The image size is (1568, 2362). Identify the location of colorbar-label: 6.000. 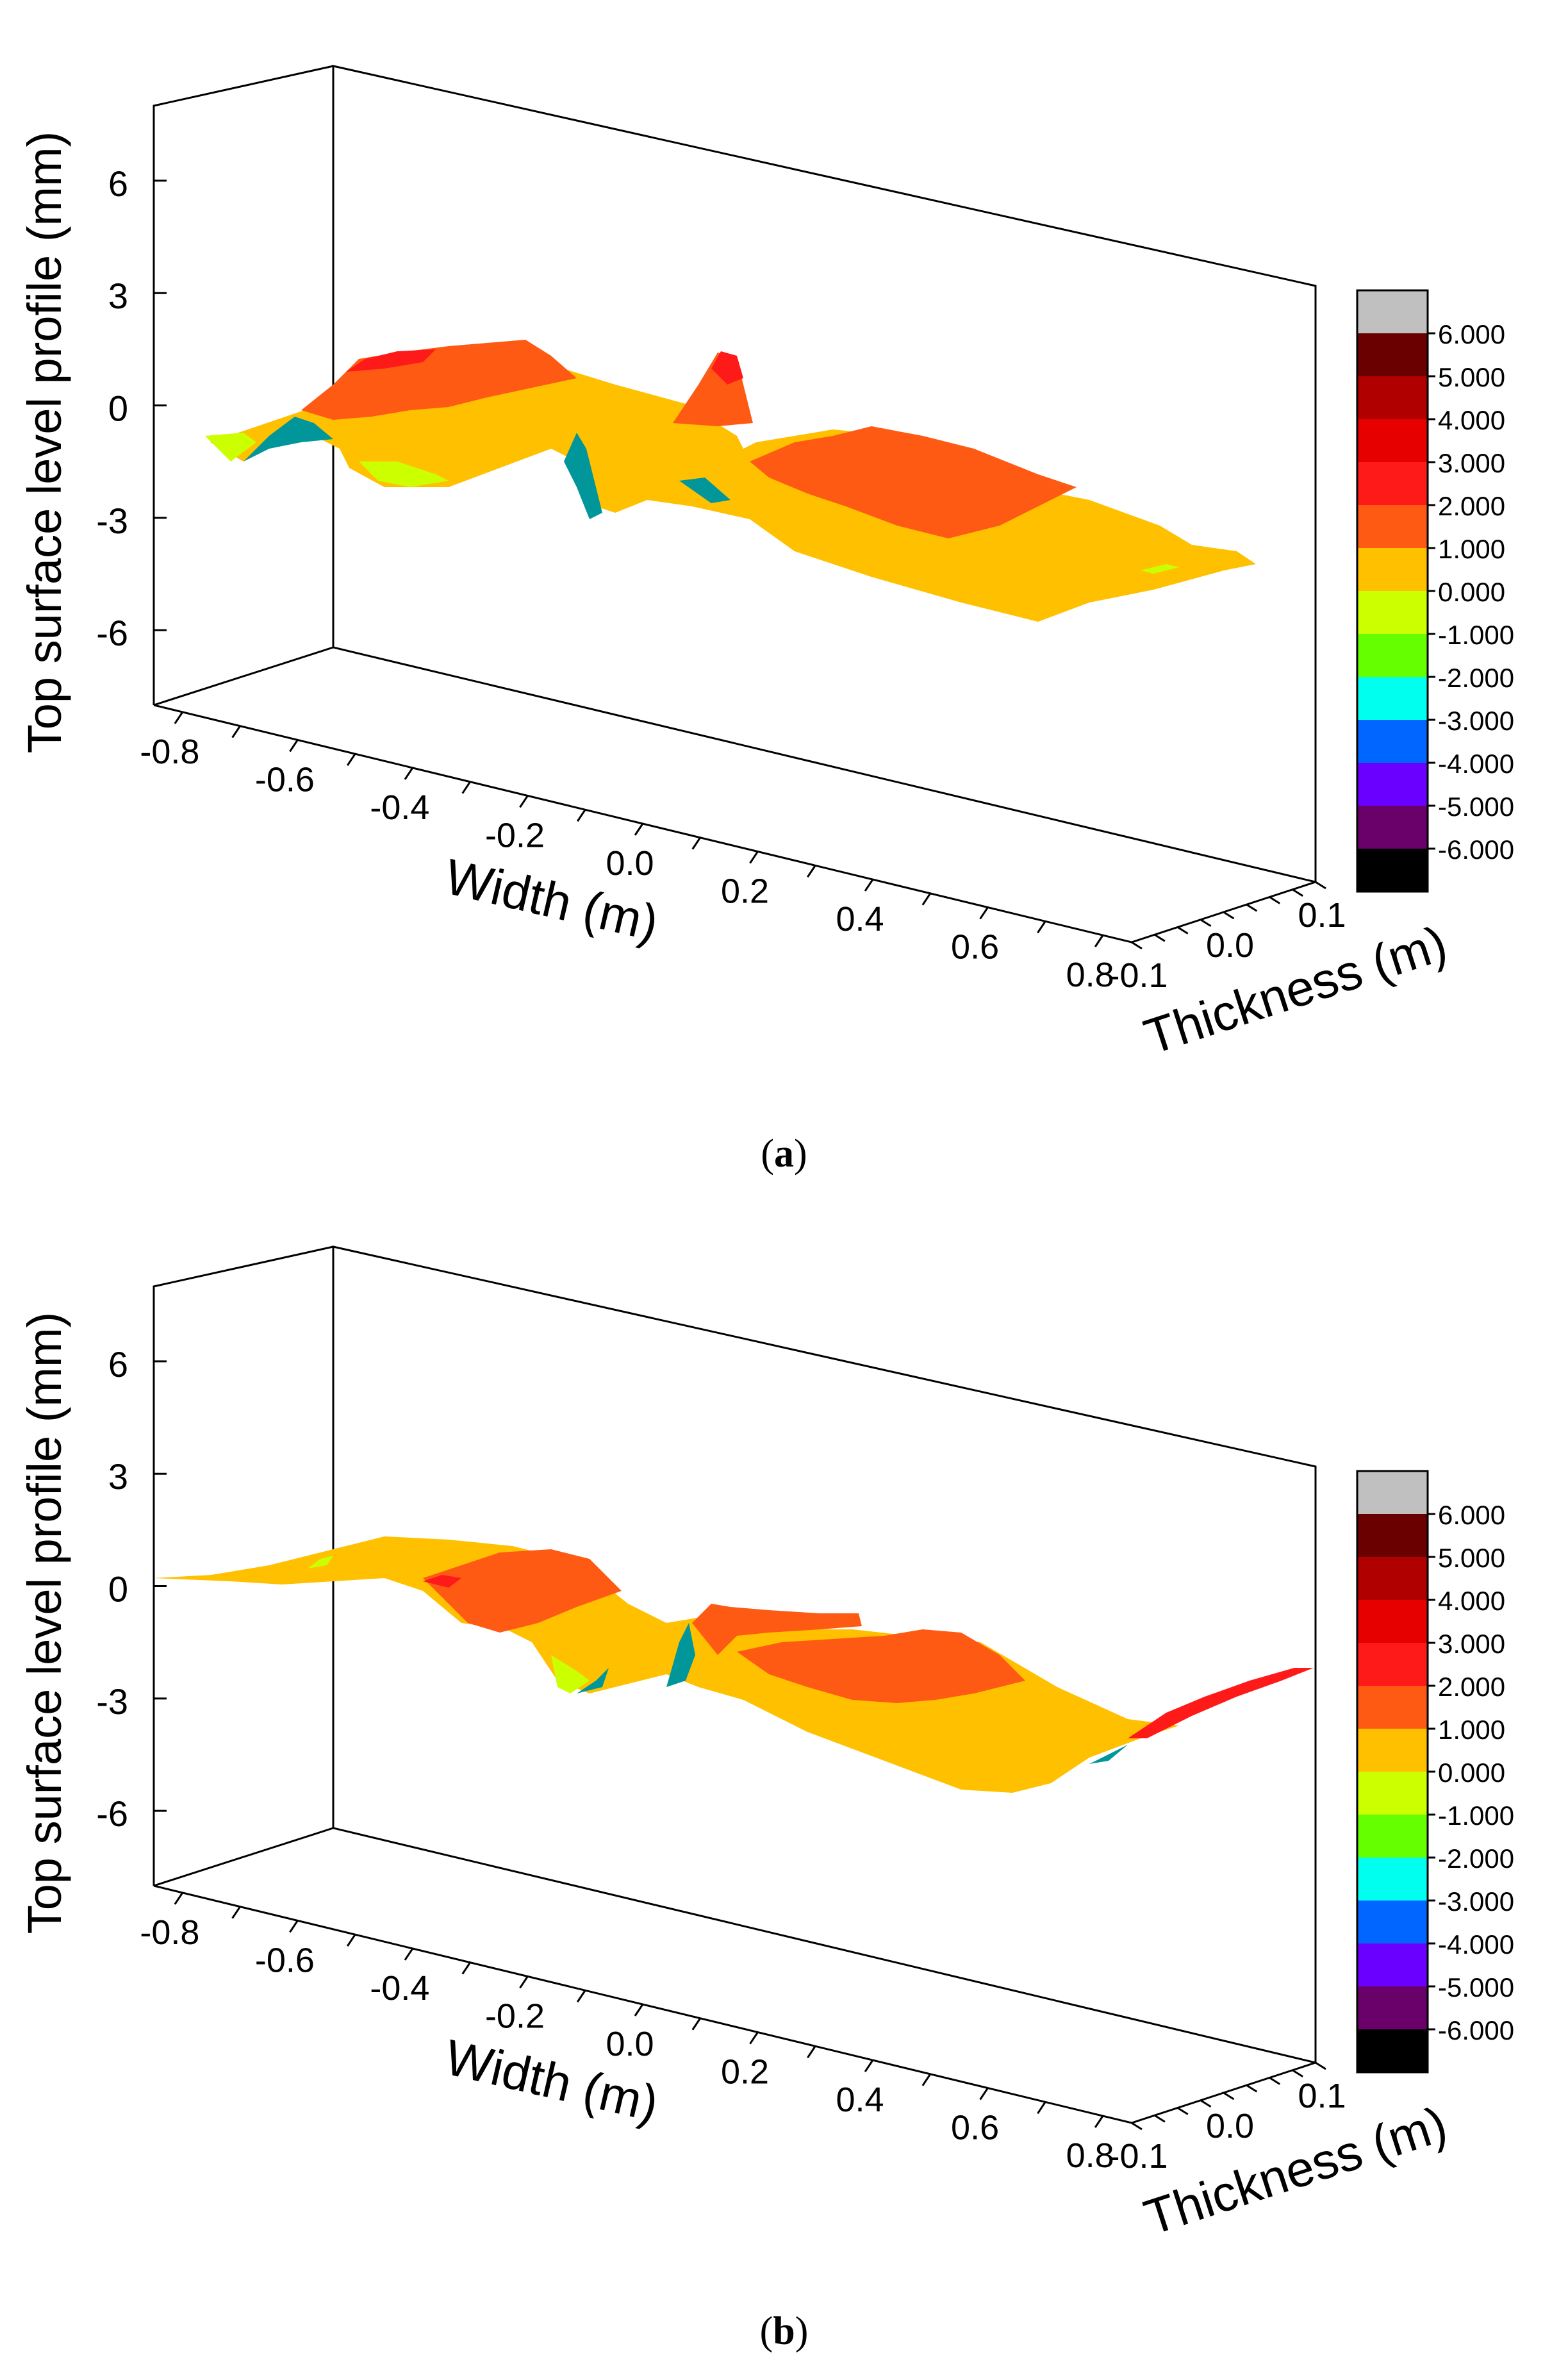
(1471, 334).